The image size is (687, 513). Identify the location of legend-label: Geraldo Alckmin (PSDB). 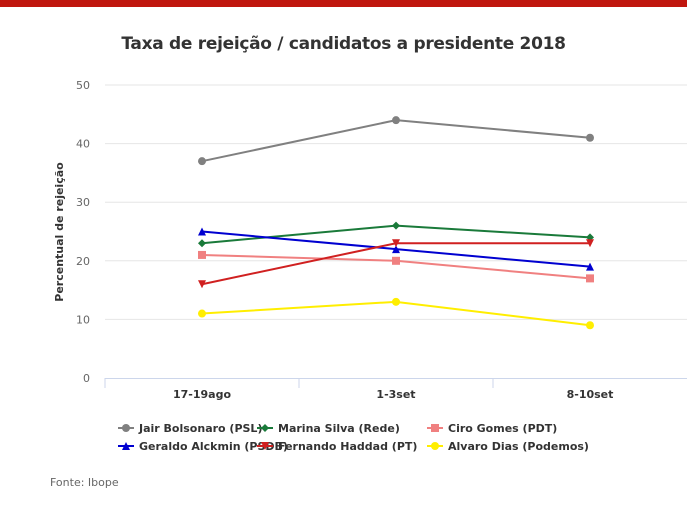
(213, 446).